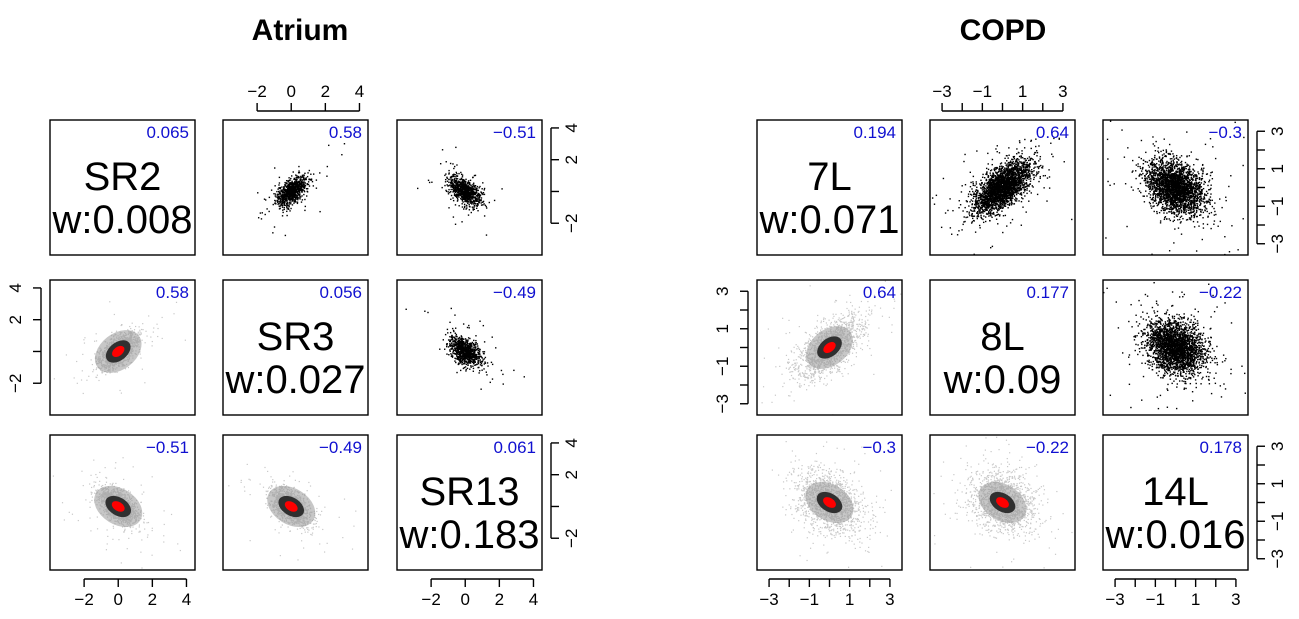 The width and height of the screenshot is (1299, 619). I want to click on panel-frame, so click(122, 187).